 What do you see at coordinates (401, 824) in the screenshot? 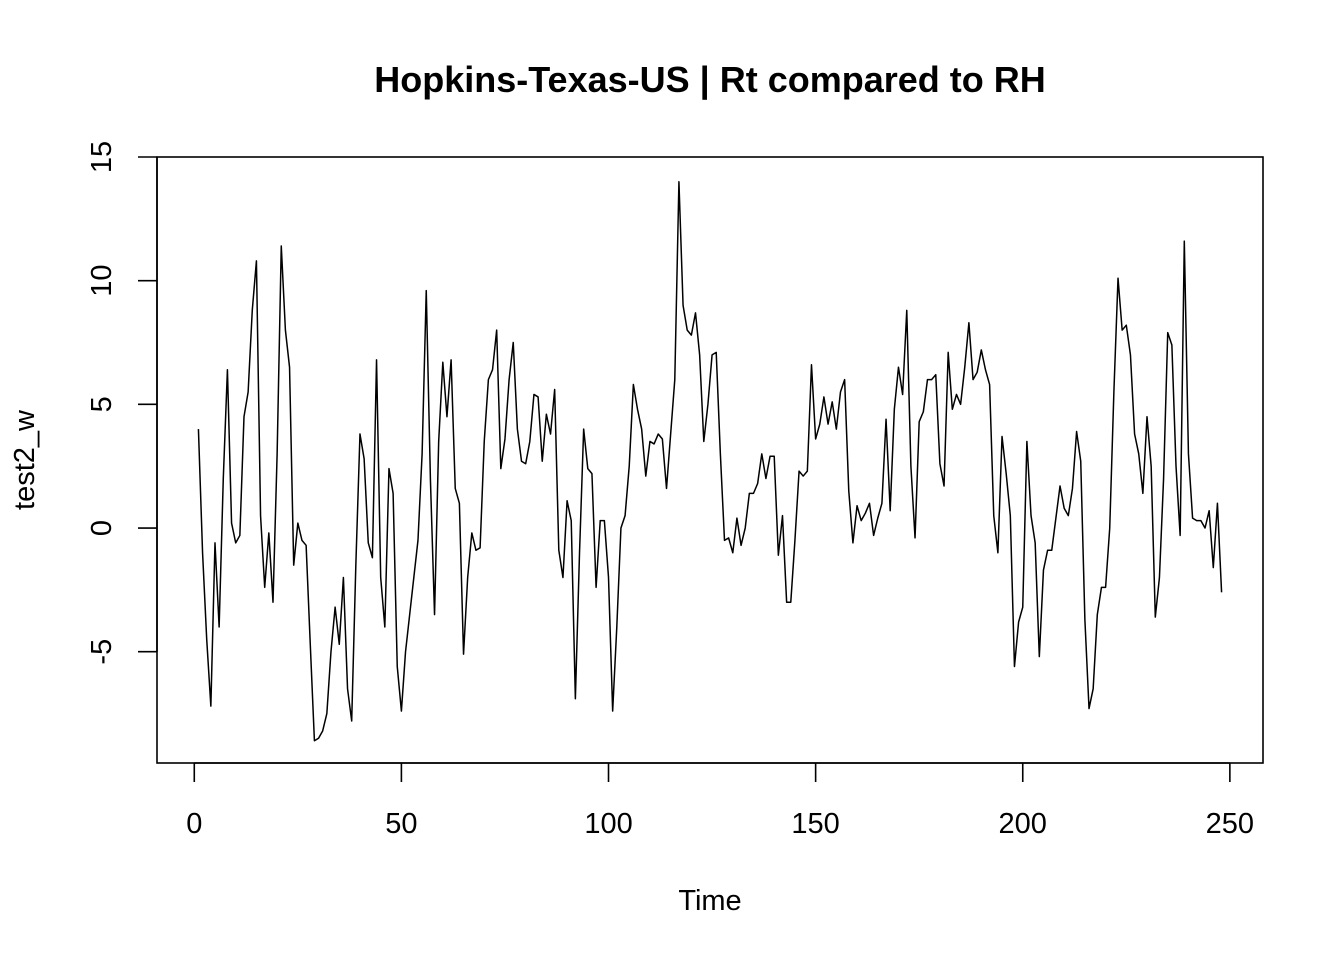
I see `x-tick-label: 50` at bounding box center [401, 824].